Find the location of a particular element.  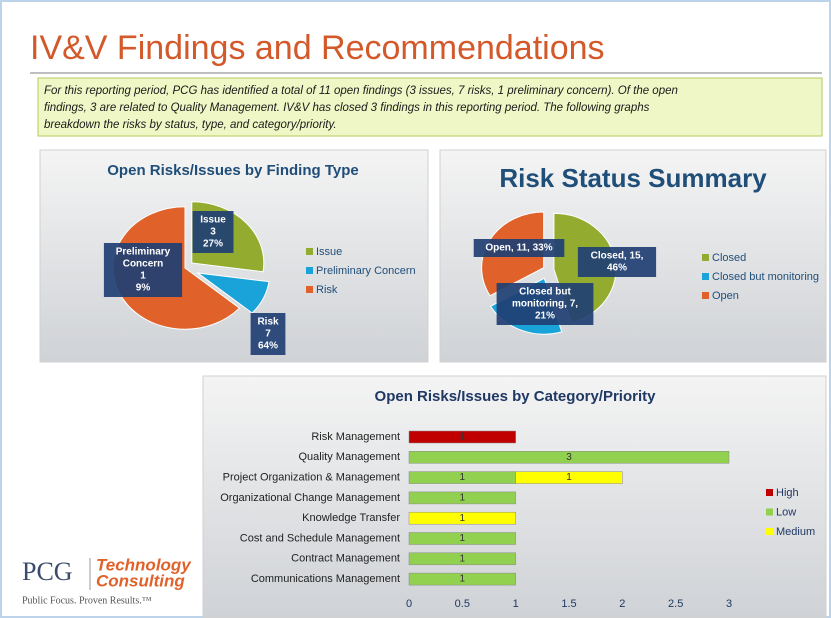

data-label: Closed but is located at coordinates (545, 292).